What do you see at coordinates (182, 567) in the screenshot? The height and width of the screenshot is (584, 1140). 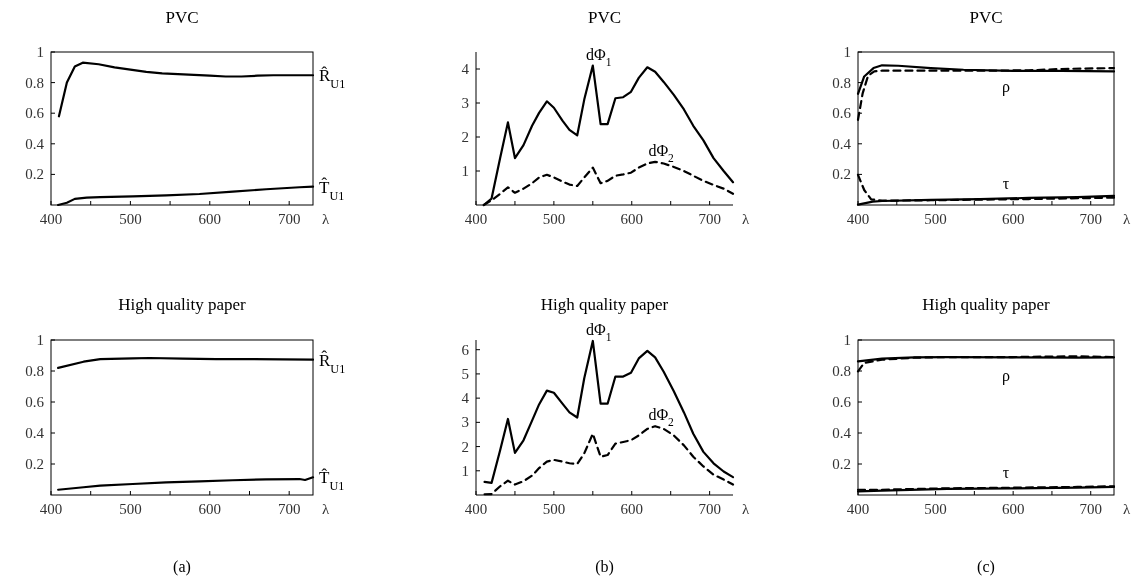 I see `text: (a)` at bounding box center [182, 567].